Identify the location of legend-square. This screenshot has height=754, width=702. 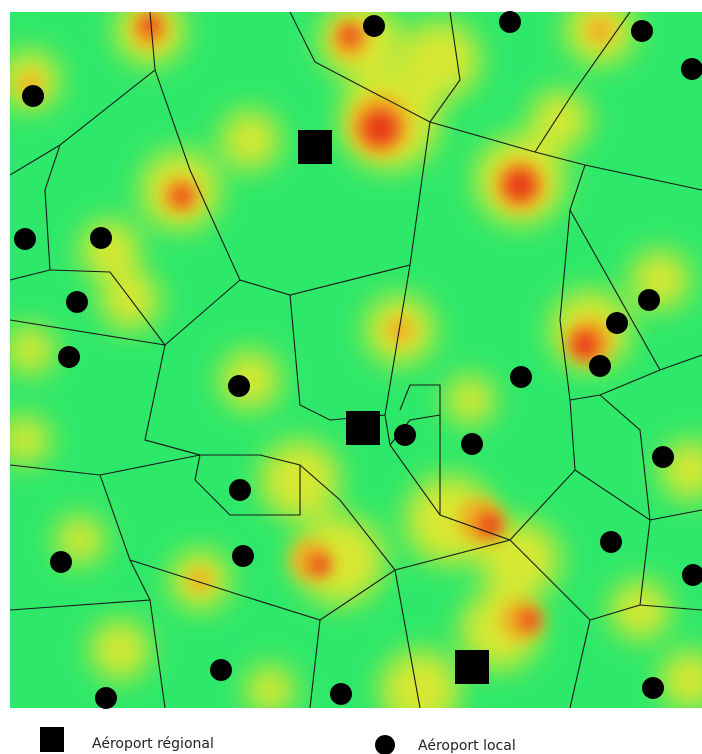
(52, 739).